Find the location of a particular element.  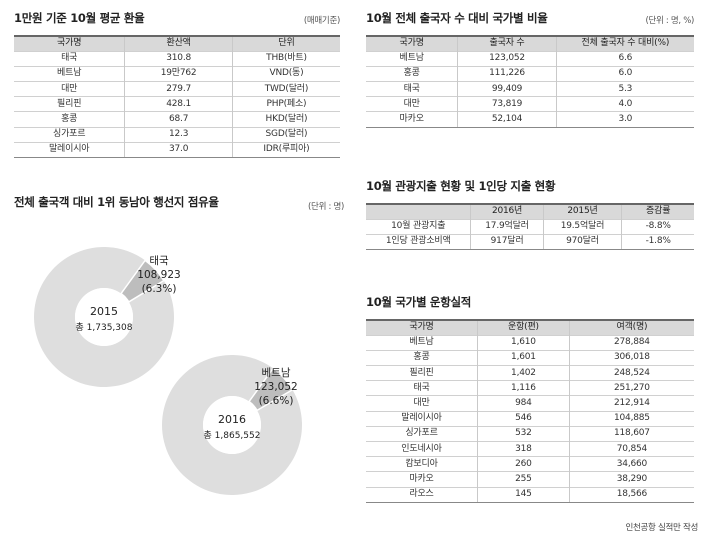

exchange-cell: 12.3 is located at coordinates (178, 134).